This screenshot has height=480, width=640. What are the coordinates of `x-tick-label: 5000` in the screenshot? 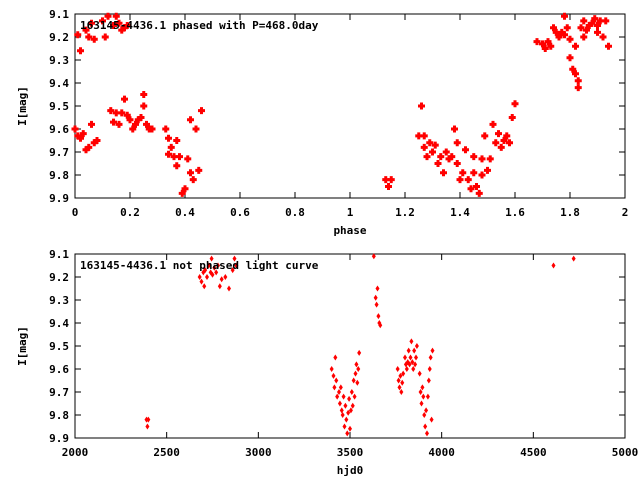 It's located at (625, 452).